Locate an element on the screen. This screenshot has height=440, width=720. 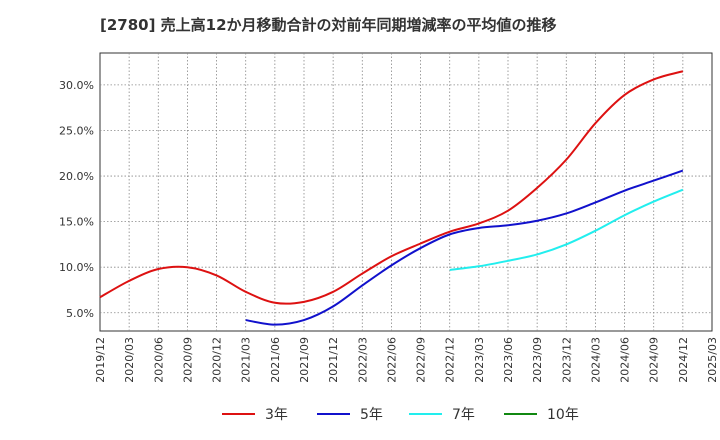
y-tick-label: 5.0% is located at coordinates (80, 313).